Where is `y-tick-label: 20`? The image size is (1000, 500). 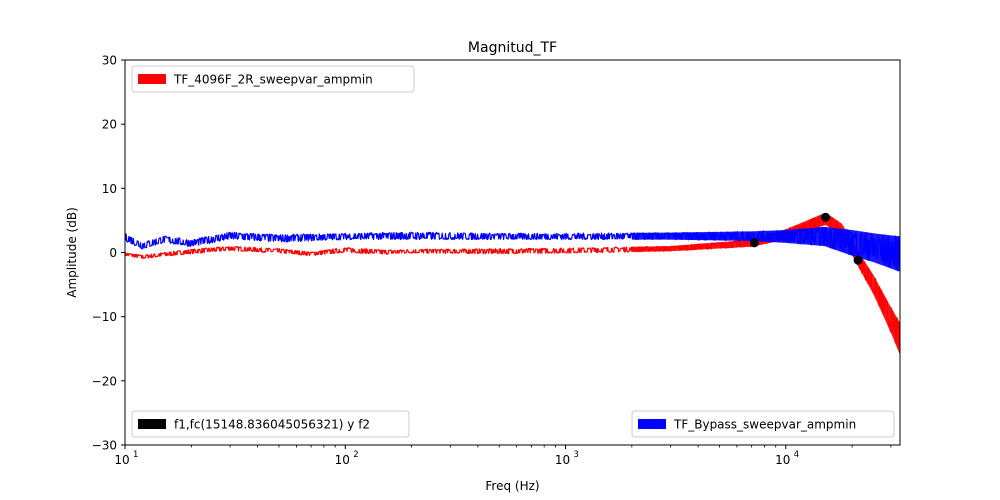
y-tick-label: 20 is located at coordinates (109, 125).